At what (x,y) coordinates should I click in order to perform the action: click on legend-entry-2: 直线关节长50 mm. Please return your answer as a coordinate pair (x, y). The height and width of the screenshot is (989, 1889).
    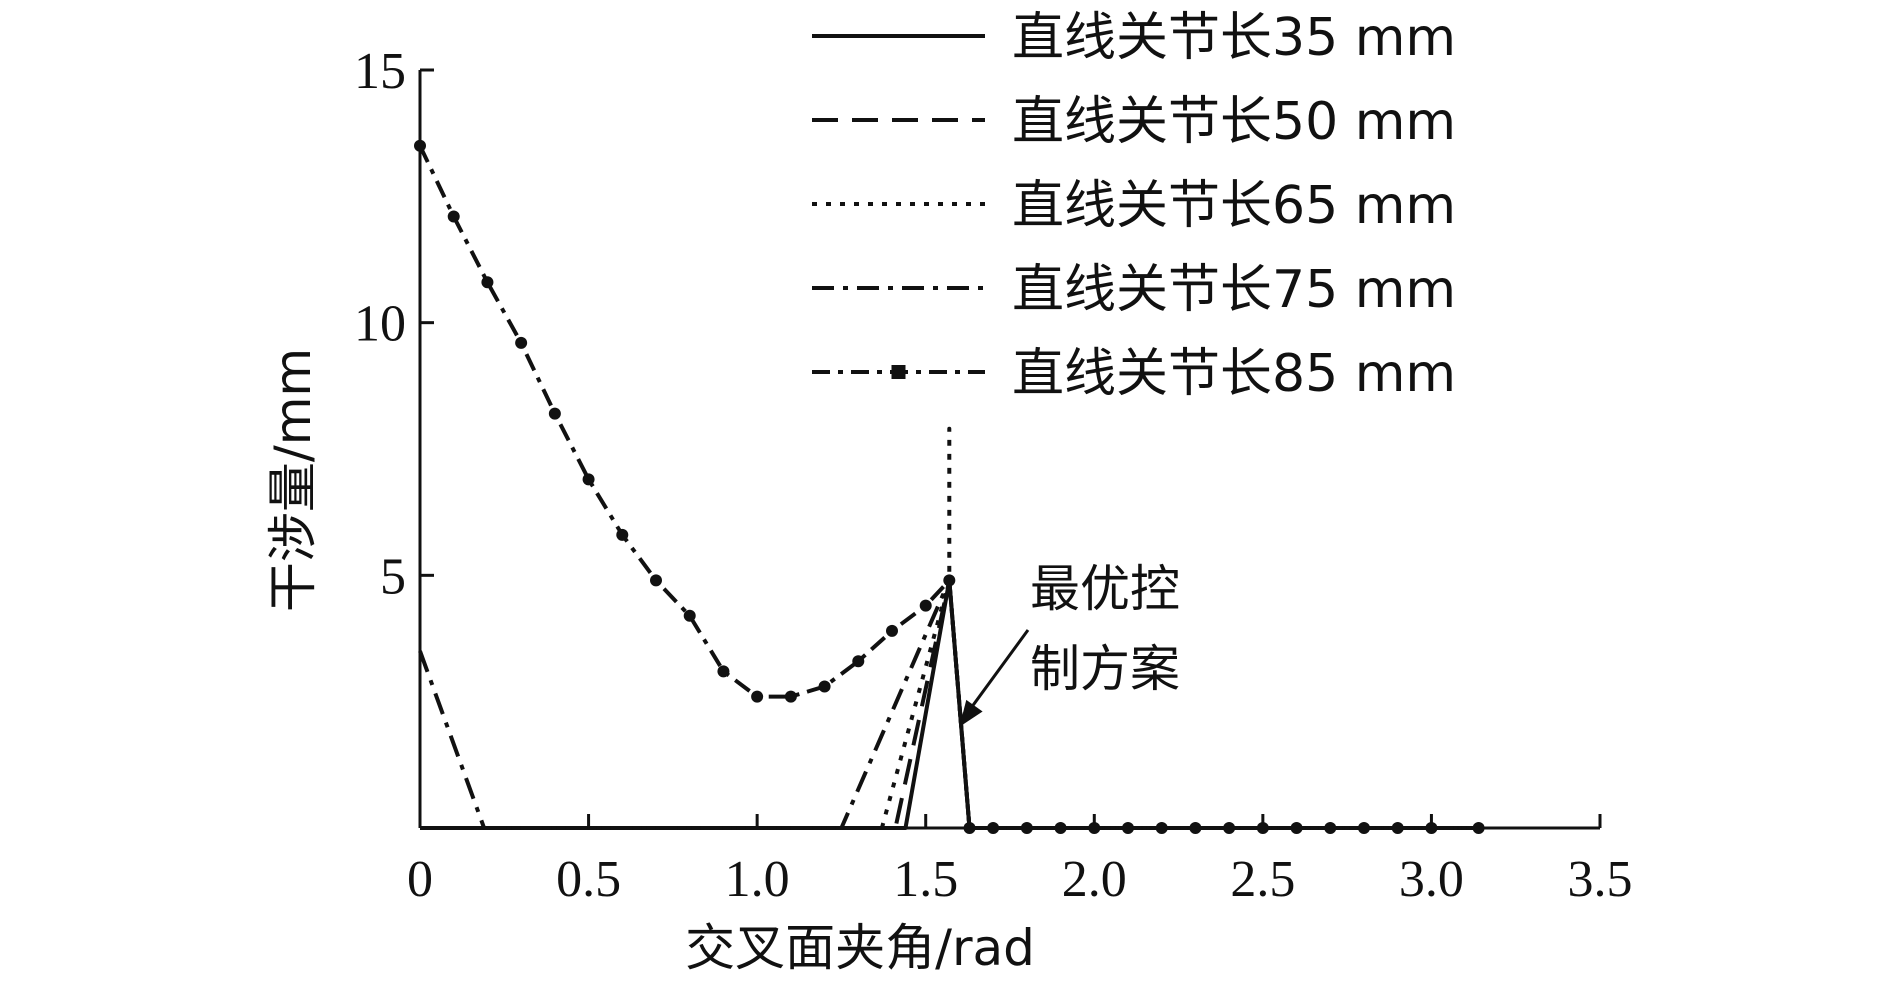
    Looking at the image, I should click on (1134, 122).